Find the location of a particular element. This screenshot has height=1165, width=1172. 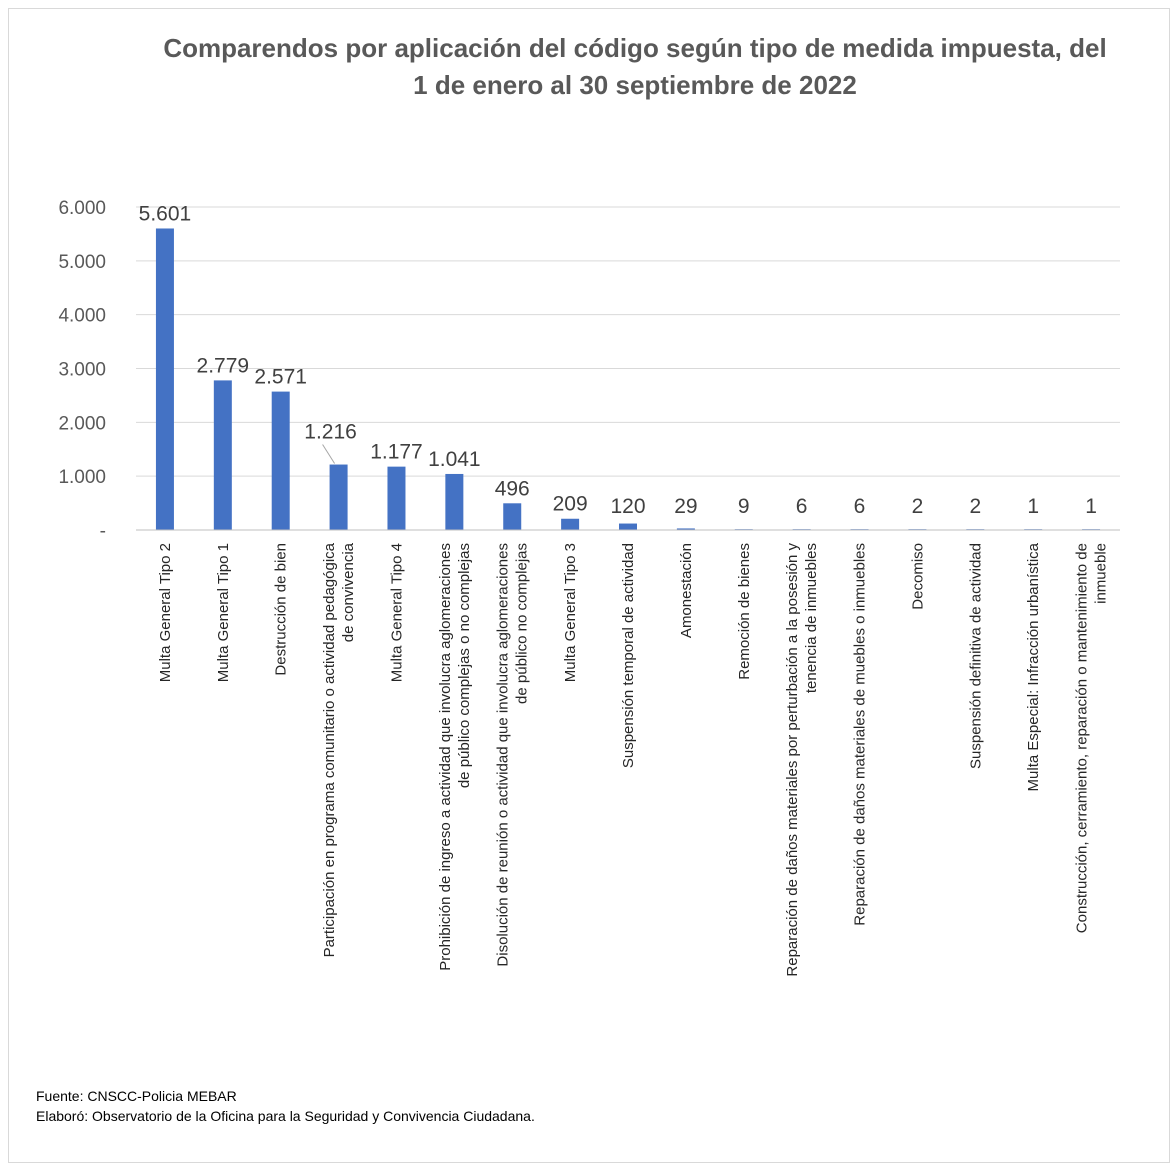

data-label: 1.216 is located at coordinates (330, 432).